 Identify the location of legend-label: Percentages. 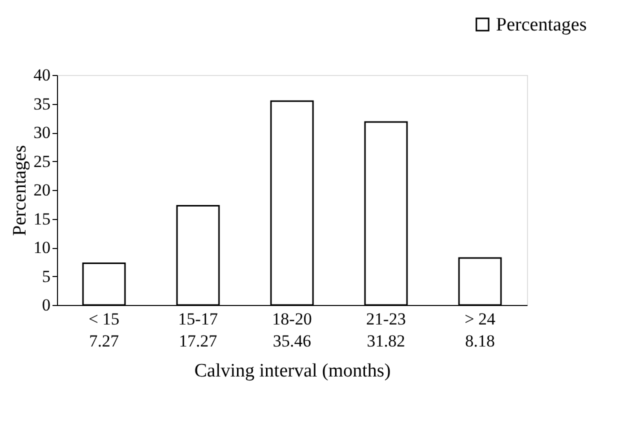
(541, 25).